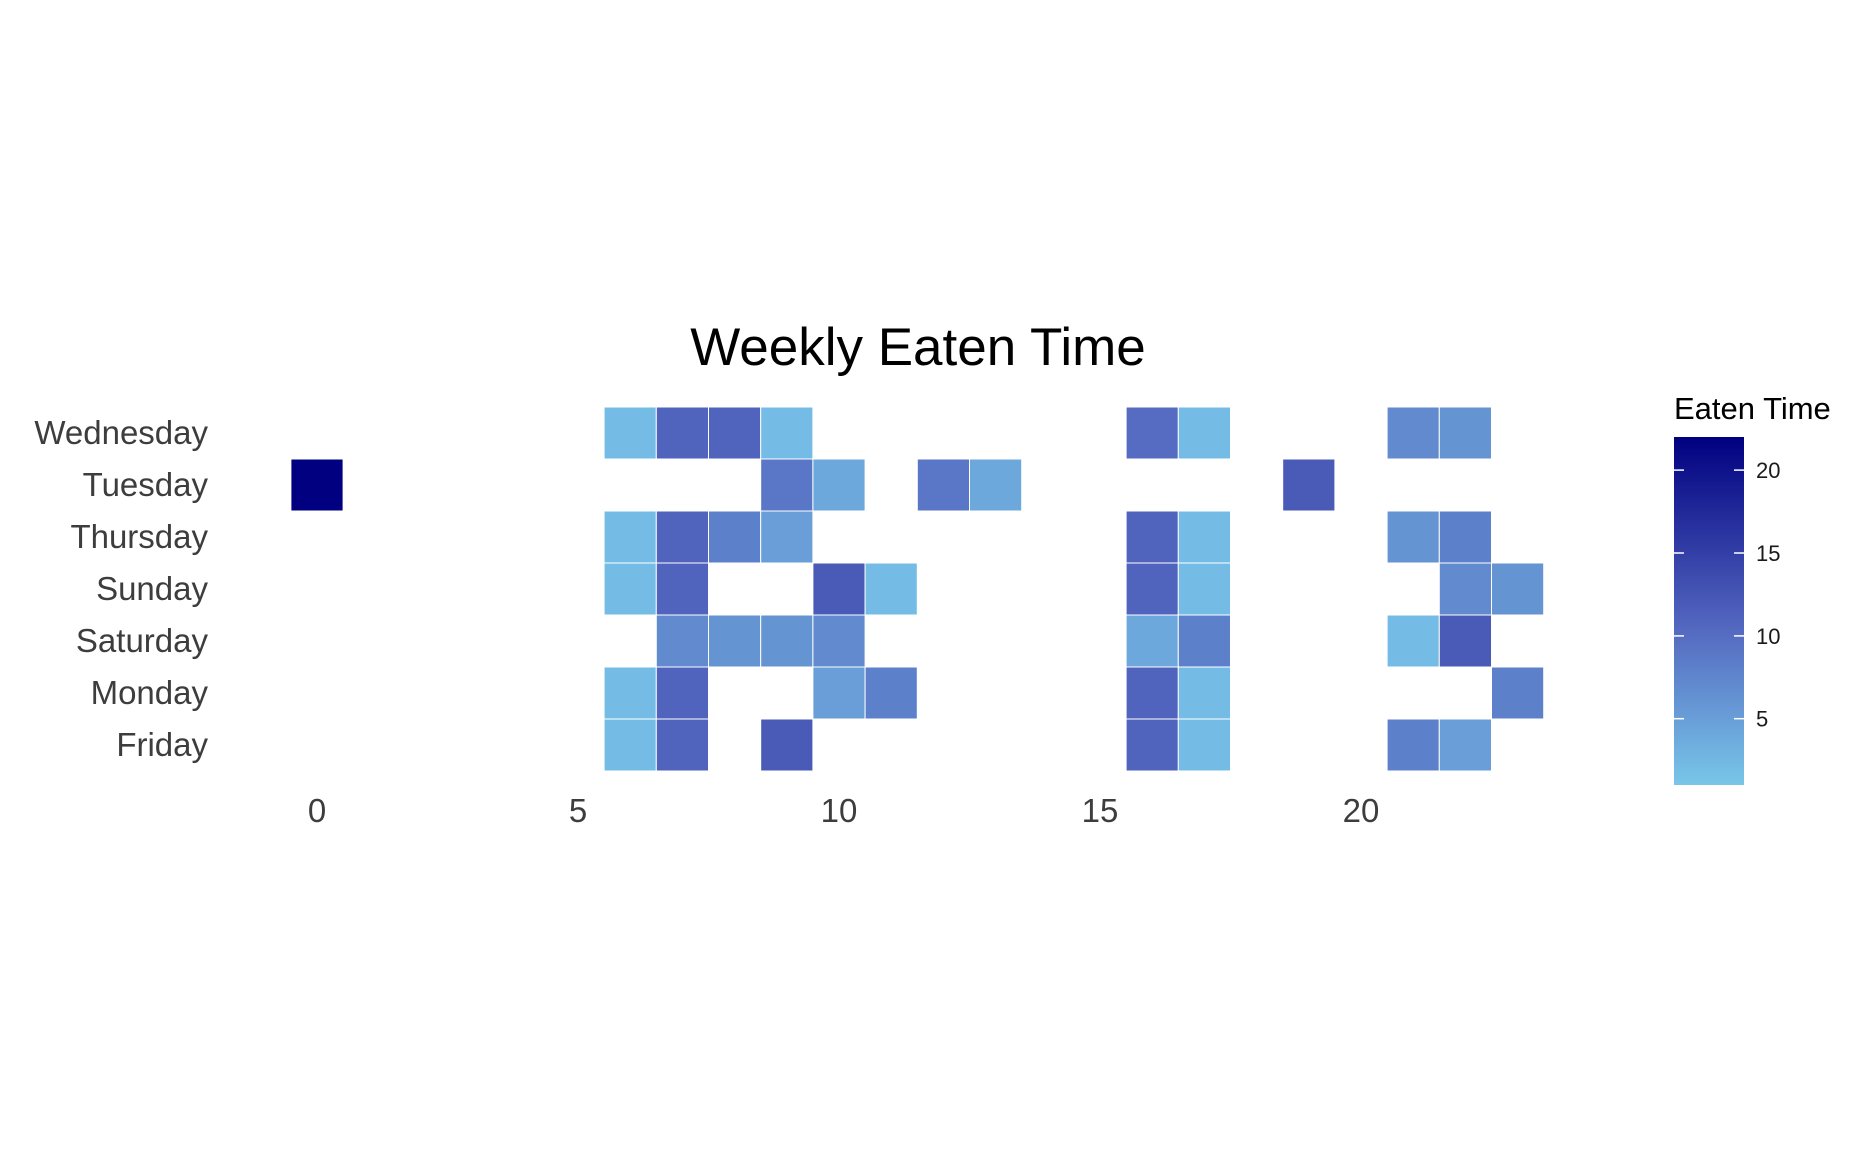 This screenshot has width=1872, height=1152. I want to click on y-tick-label: Thursday, so click(139, 536).